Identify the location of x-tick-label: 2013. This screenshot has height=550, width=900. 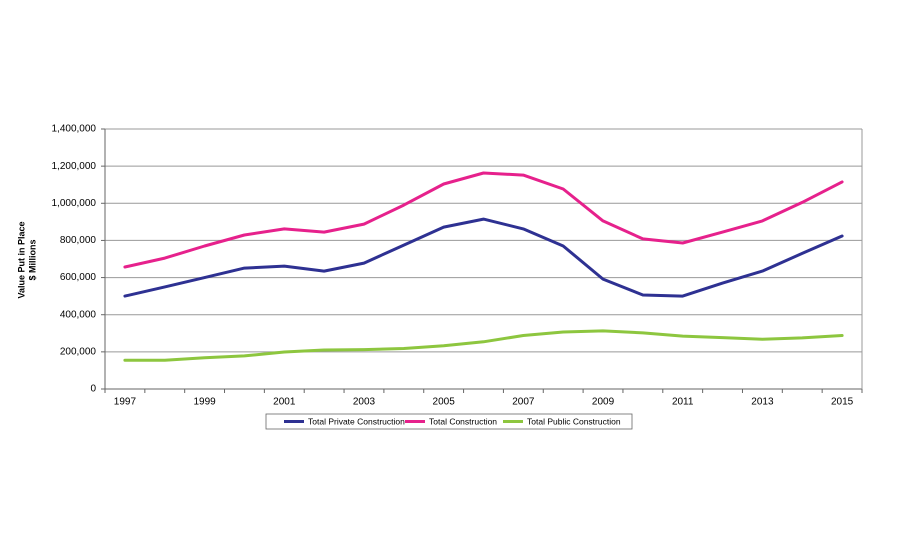
(762, 402).